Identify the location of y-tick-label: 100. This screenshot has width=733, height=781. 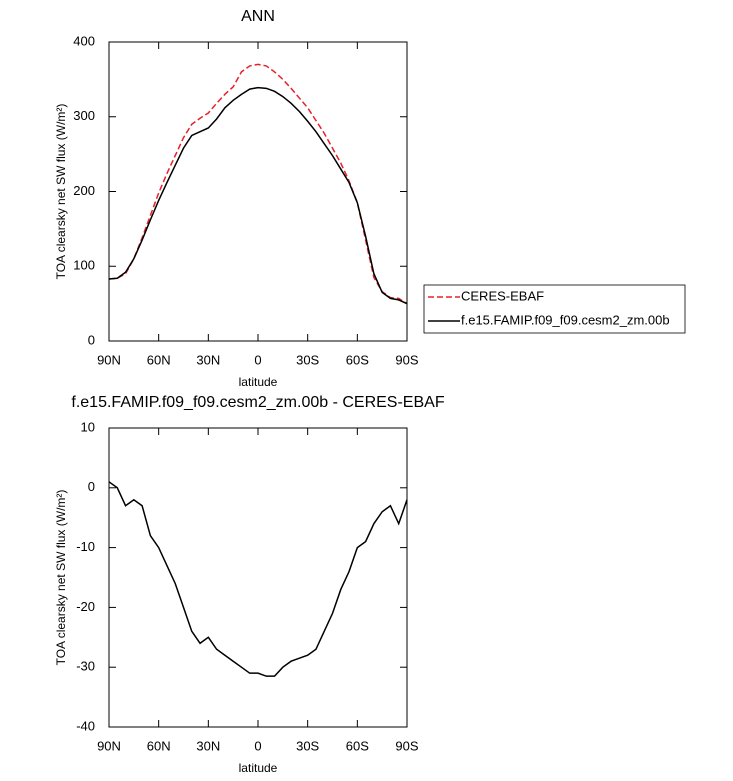
(84, 265).